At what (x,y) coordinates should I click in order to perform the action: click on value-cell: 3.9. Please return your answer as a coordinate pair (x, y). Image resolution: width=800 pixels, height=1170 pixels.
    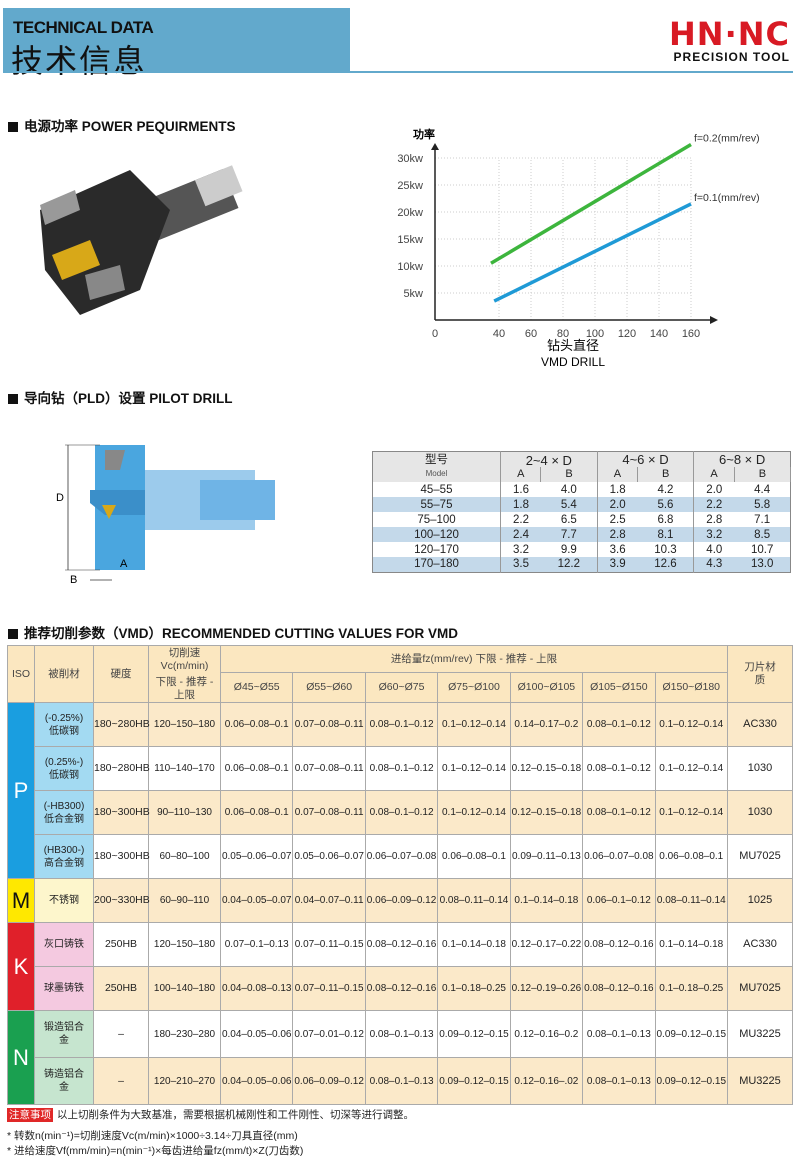
    Looking at the image, I should click on (617, 564).